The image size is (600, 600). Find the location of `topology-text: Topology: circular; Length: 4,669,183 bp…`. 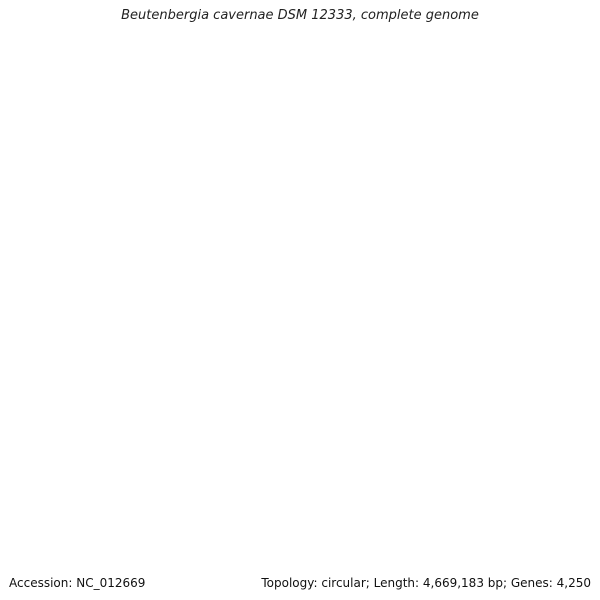

topology-text: Topology: circular; Length: 4,669,183 bp… is located at coordinates (426, 583).